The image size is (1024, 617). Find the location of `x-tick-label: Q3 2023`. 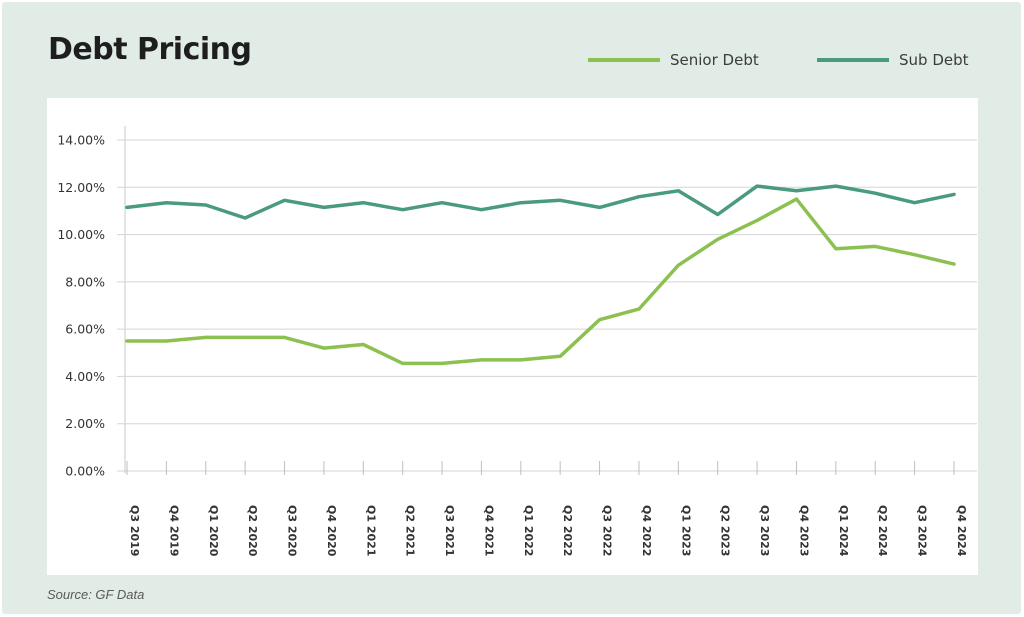

x-tick-label: Q3 2023 is located at coordinates (764, 530).